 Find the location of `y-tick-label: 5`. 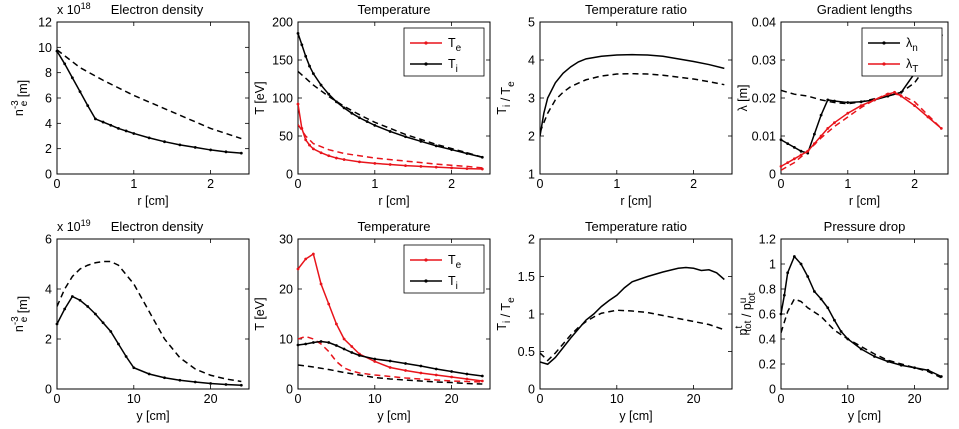

y-tick-label: 5 is located at coordinates (531, 23).